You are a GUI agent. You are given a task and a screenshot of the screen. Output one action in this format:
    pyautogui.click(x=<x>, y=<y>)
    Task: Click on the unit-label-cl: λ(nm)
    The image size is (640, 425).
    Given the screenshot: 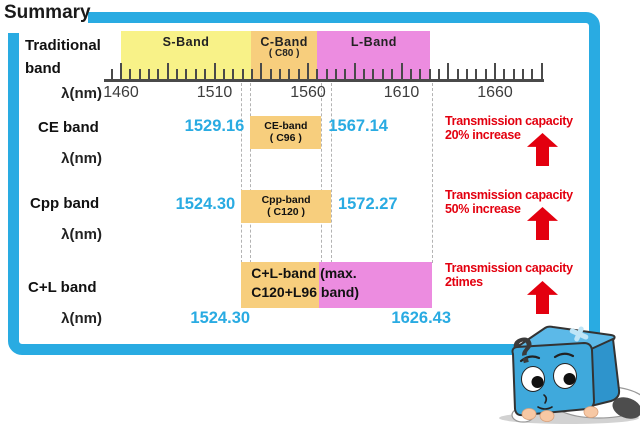 What is the action you would take?
    pyautogui.click(x=81, y=318)
    